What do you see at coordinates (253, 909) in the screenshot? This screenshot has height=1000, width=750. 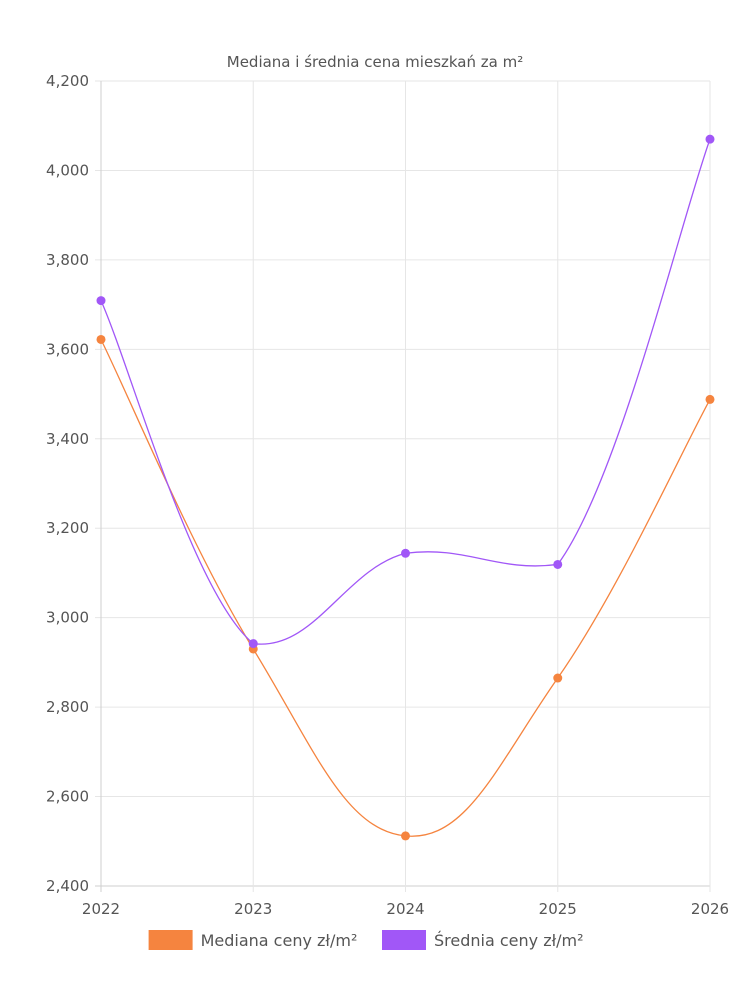 I see `x-tick-label: 2023` at bounding box center [253, 909].